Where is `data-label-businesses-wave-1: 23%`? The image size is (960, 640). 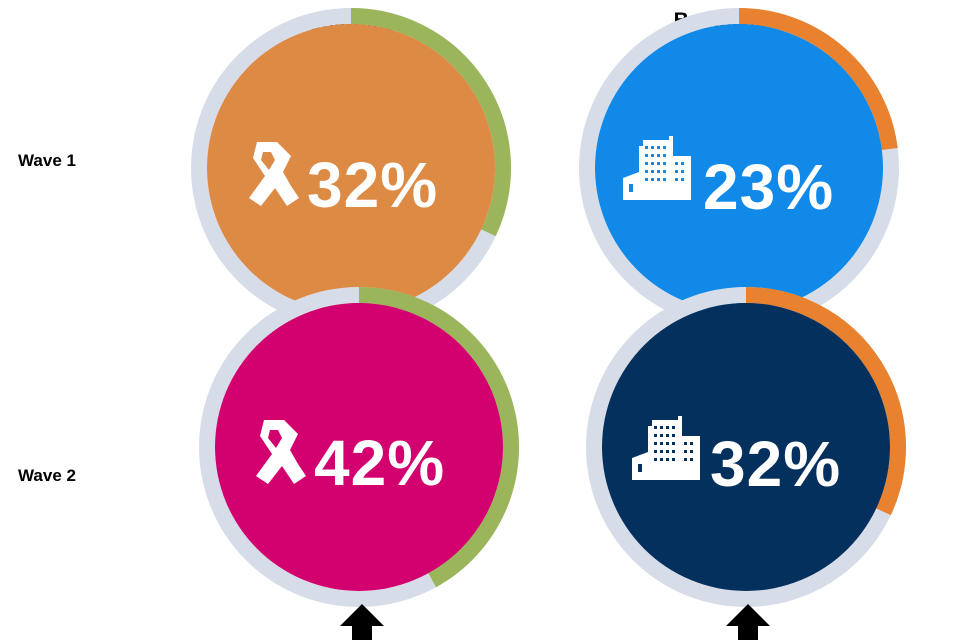 data-label-businesses-wave-1: 23% is located at coordinates (769, 187).